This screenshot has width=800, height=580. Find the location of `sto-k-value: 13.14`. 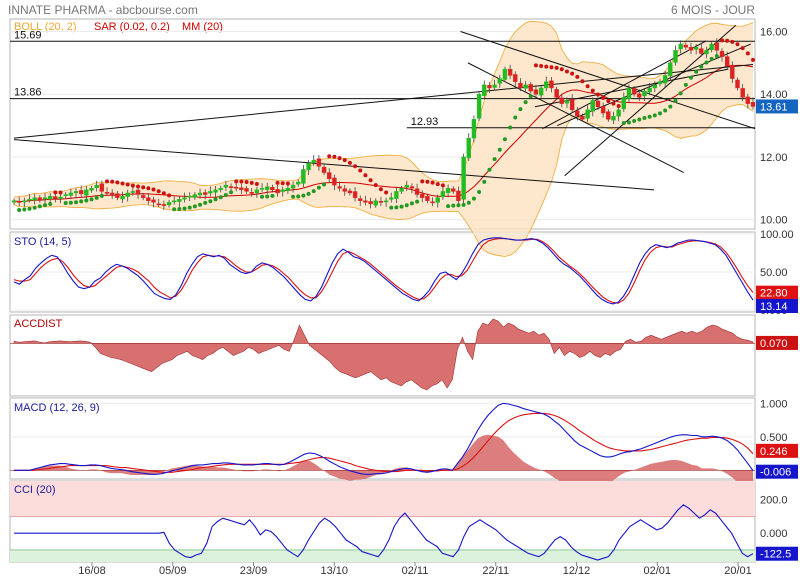

sto-k-value: 13.14 is located at coordinates (774, 307).